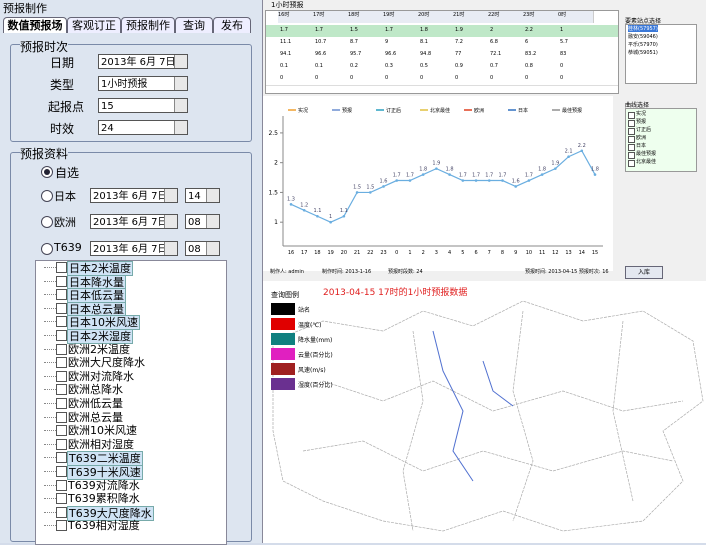 This screenshot has width=706, height=545. I want to click on tree-item: 日本低云量, so click(131, 296).